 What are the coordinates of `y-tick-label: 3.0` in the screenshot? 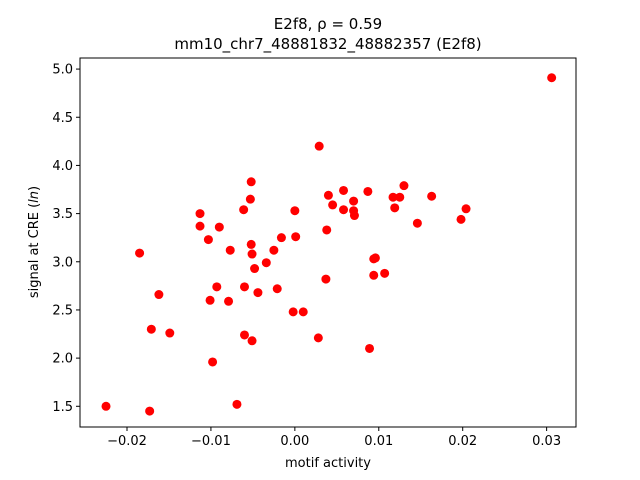 It's located at (62, 262).